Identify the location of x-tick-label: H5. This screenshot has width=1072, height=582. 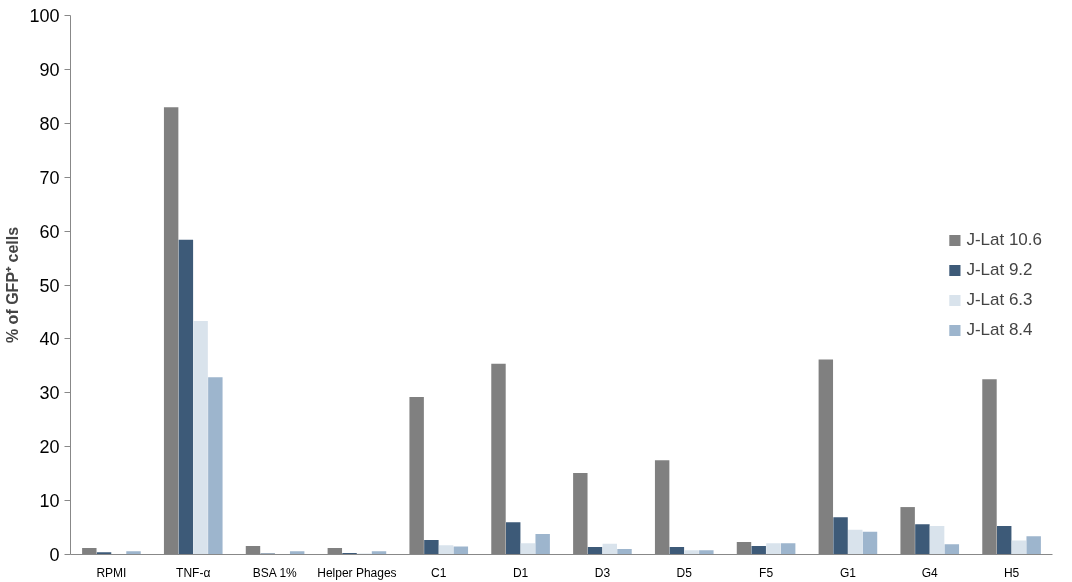
(1011, 572).